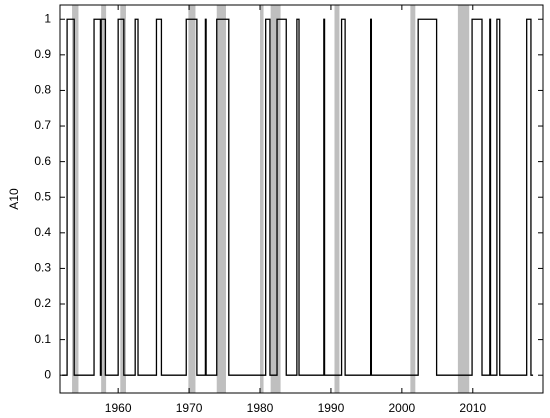 This screenshot has height=418, width=550. Describe the element at coordinates (42, 125) in the screenshot. I see `y-tick-label: 0.7` at that location.